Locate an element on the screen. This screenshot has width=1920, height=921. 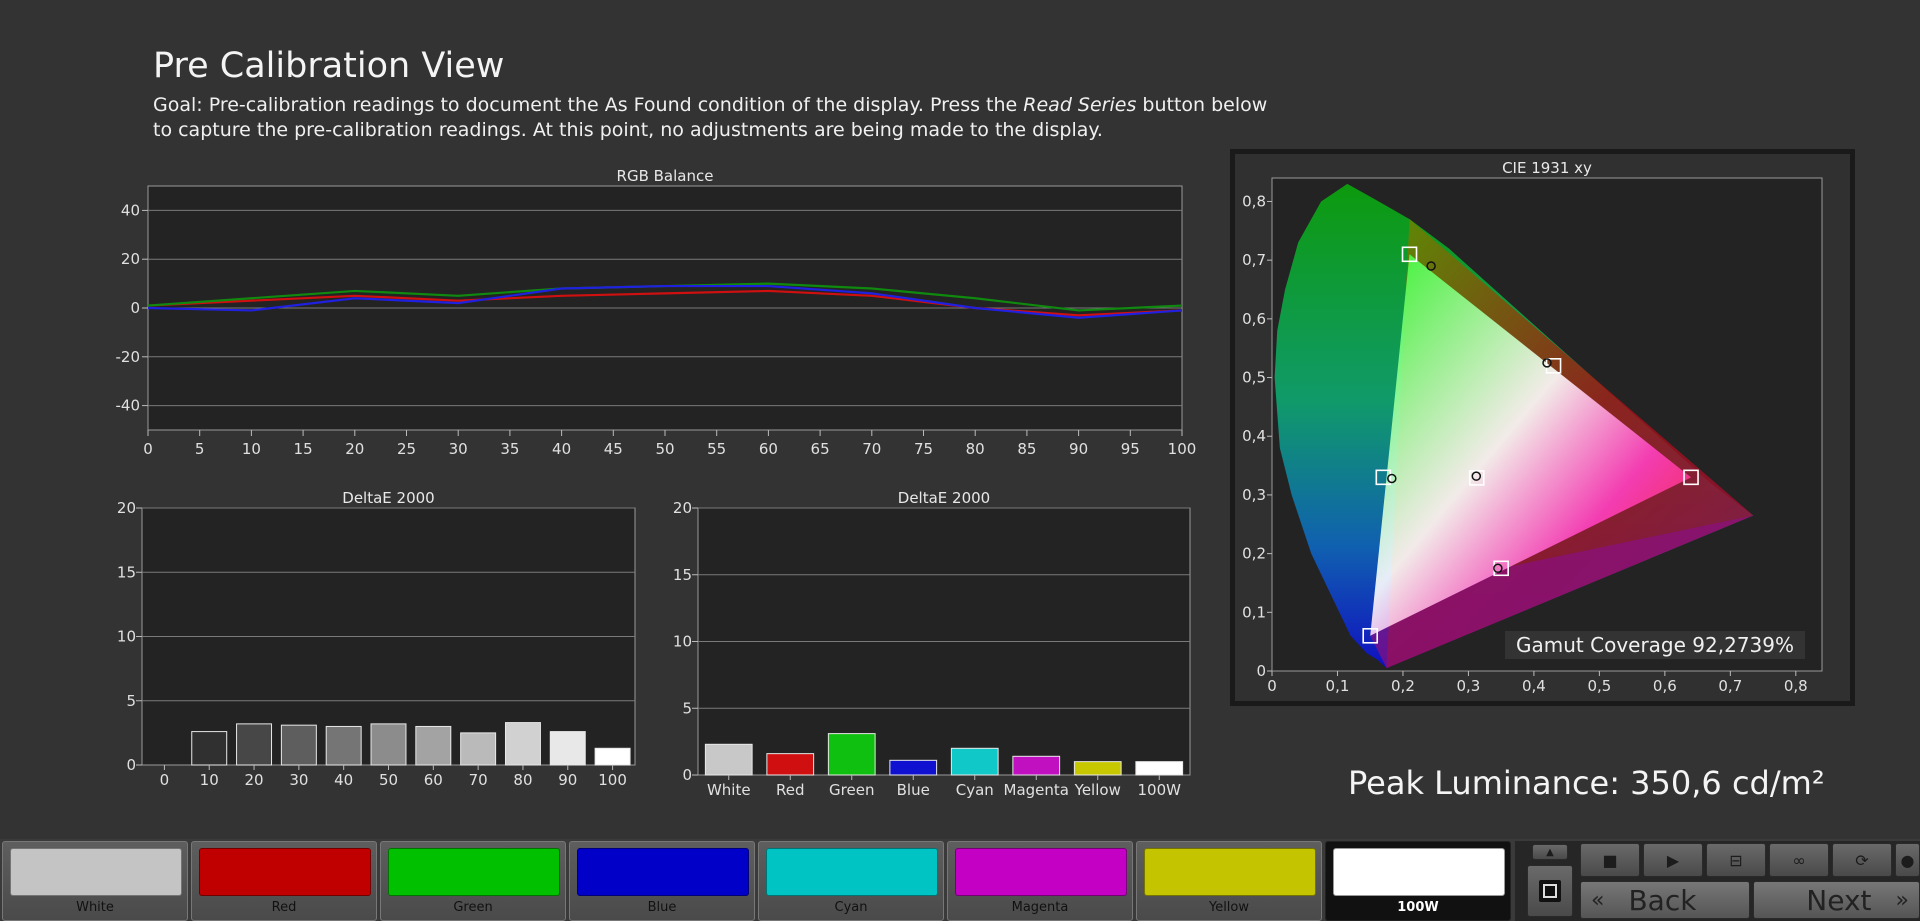
swatch-button-yellow: Yellow is located at coordinates (1229, 881).